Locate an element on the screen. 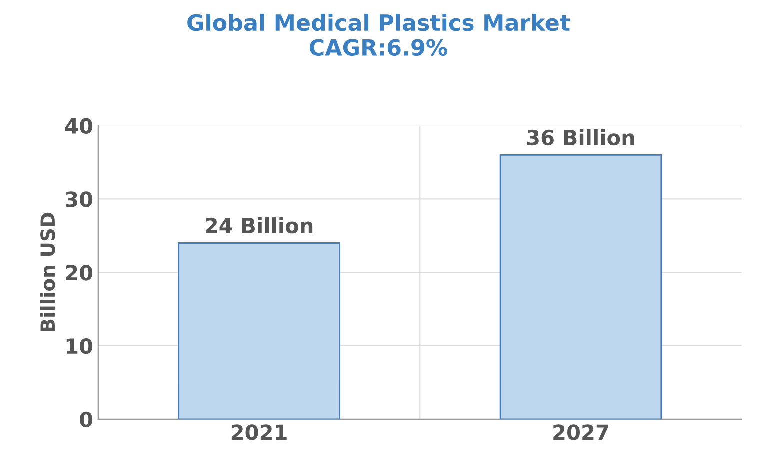 This screenshot has height=466, width=757. y-tick-label: 10 is located at coordinates (79, 346).